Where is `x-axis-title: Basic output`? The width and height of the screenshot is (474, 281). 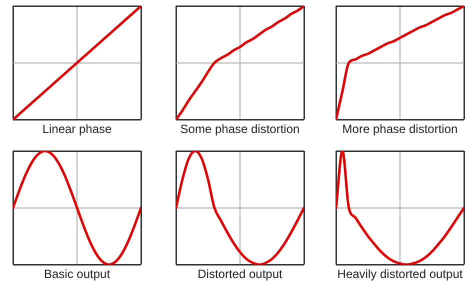
x-axis-title: Basic output is located at coordinates (77, 274).